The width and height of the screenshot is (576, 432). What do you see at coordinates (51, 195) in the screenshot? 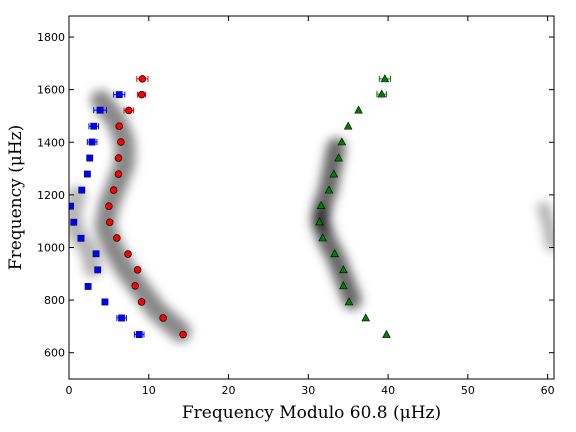
I see `y-tick-label: 1200` at bounding box center [51, 195].